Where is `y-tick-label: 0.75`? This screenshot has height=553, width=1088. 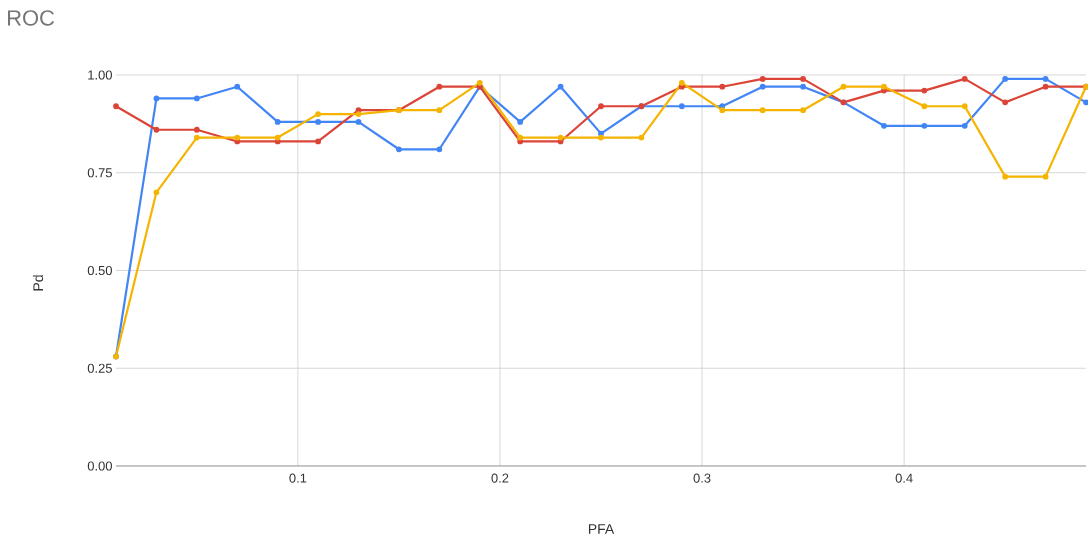 y-tick-label: 0.75 is located at coordinates (99, 173).